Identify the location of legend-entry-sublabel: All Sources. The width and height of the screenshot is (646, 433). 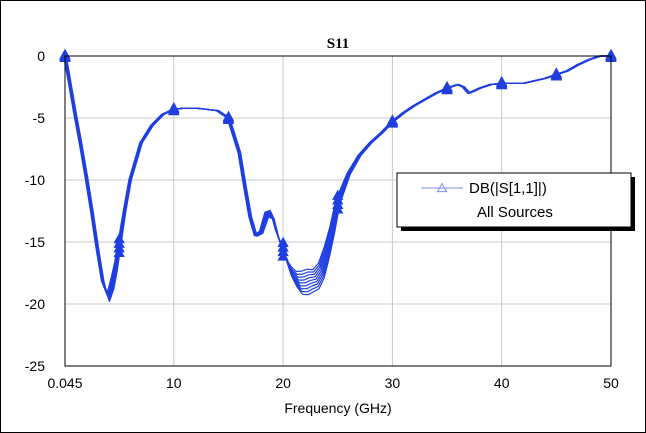
(515, 212).